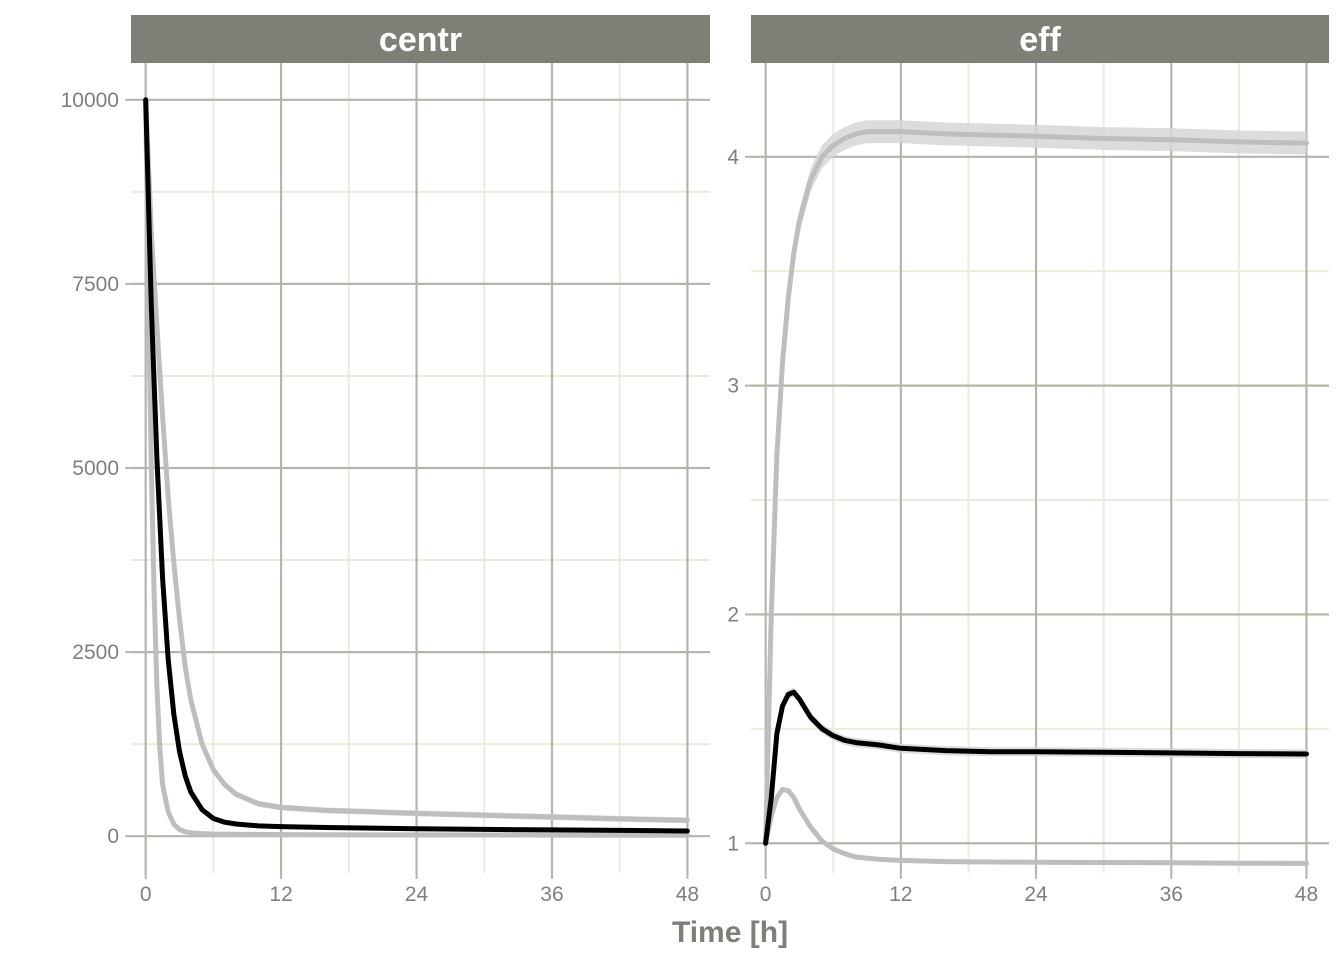  I want to click on y-tick-label: 7500, so click(95, 284).